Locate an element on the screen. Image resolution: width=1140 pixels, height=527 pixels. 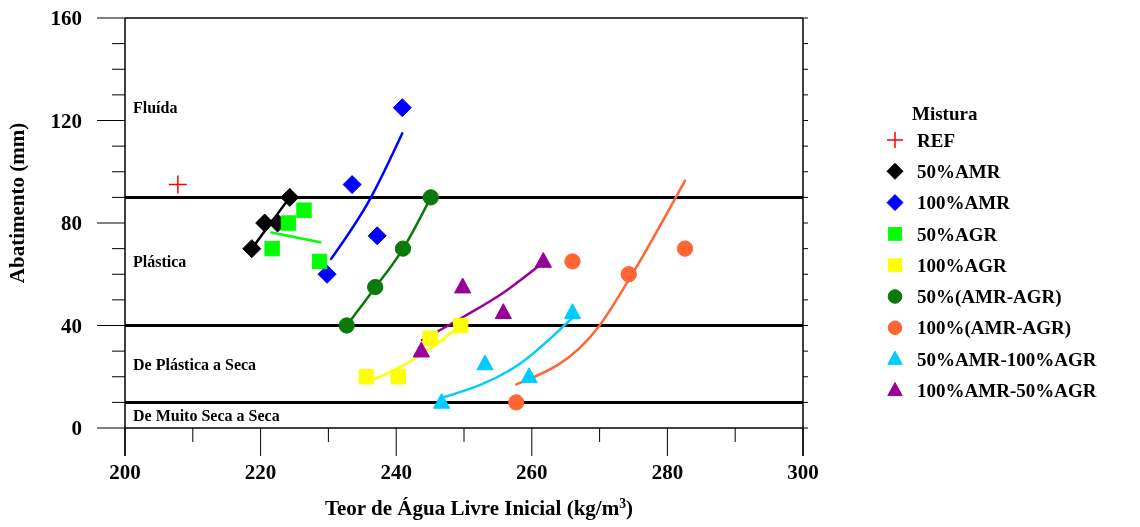
annotation: Plástica is located at coordinates (160, 262).